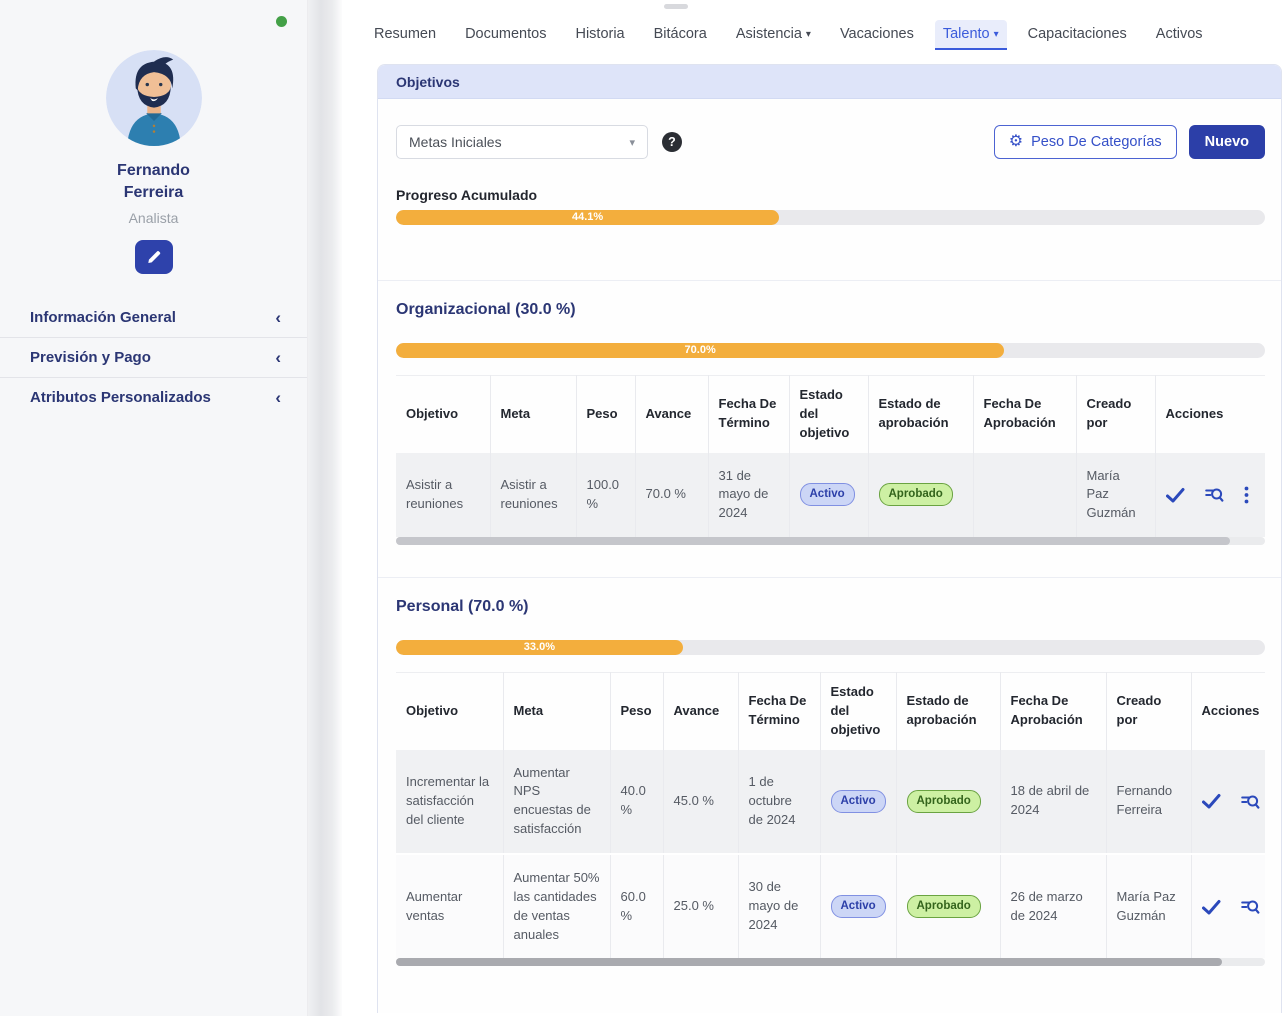 The image size is (1282, 1016). What do you see at coordinates (672, 142) in the screenshot?
I see `help-icon: ?` at bounding box center [672, 142].